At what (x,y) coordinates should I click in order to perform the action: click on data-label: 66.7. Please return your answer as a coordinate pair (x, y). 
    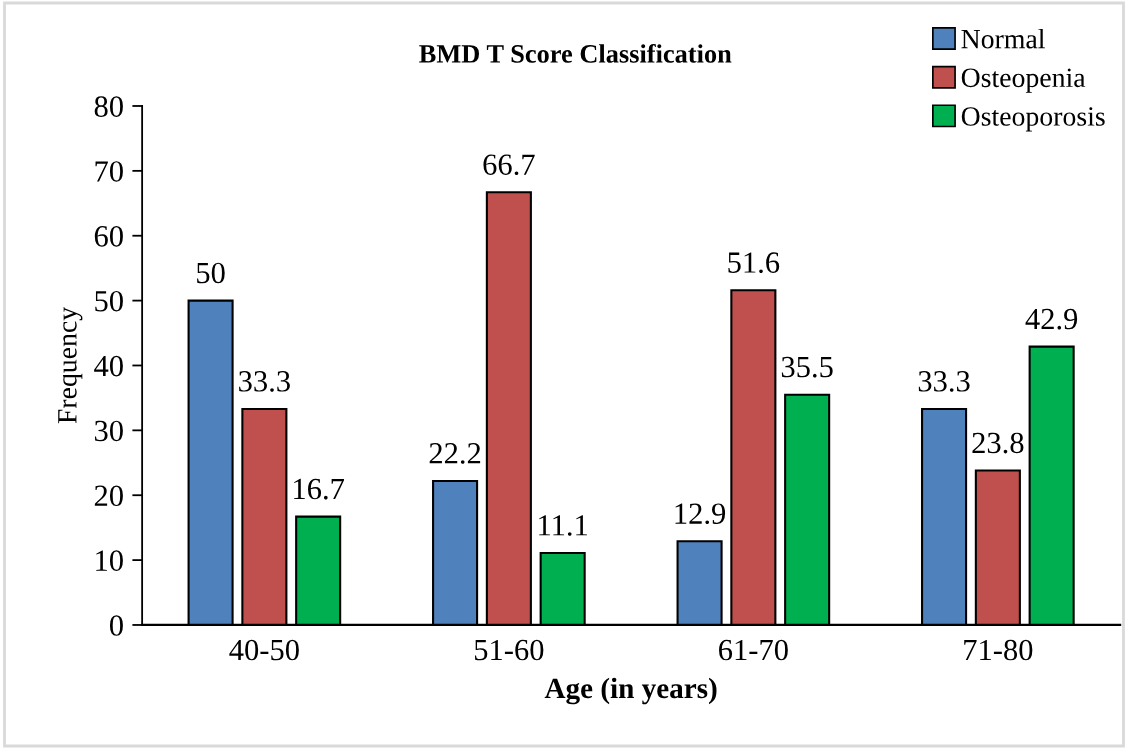
    Looking at the image, I should click on (509, 165).